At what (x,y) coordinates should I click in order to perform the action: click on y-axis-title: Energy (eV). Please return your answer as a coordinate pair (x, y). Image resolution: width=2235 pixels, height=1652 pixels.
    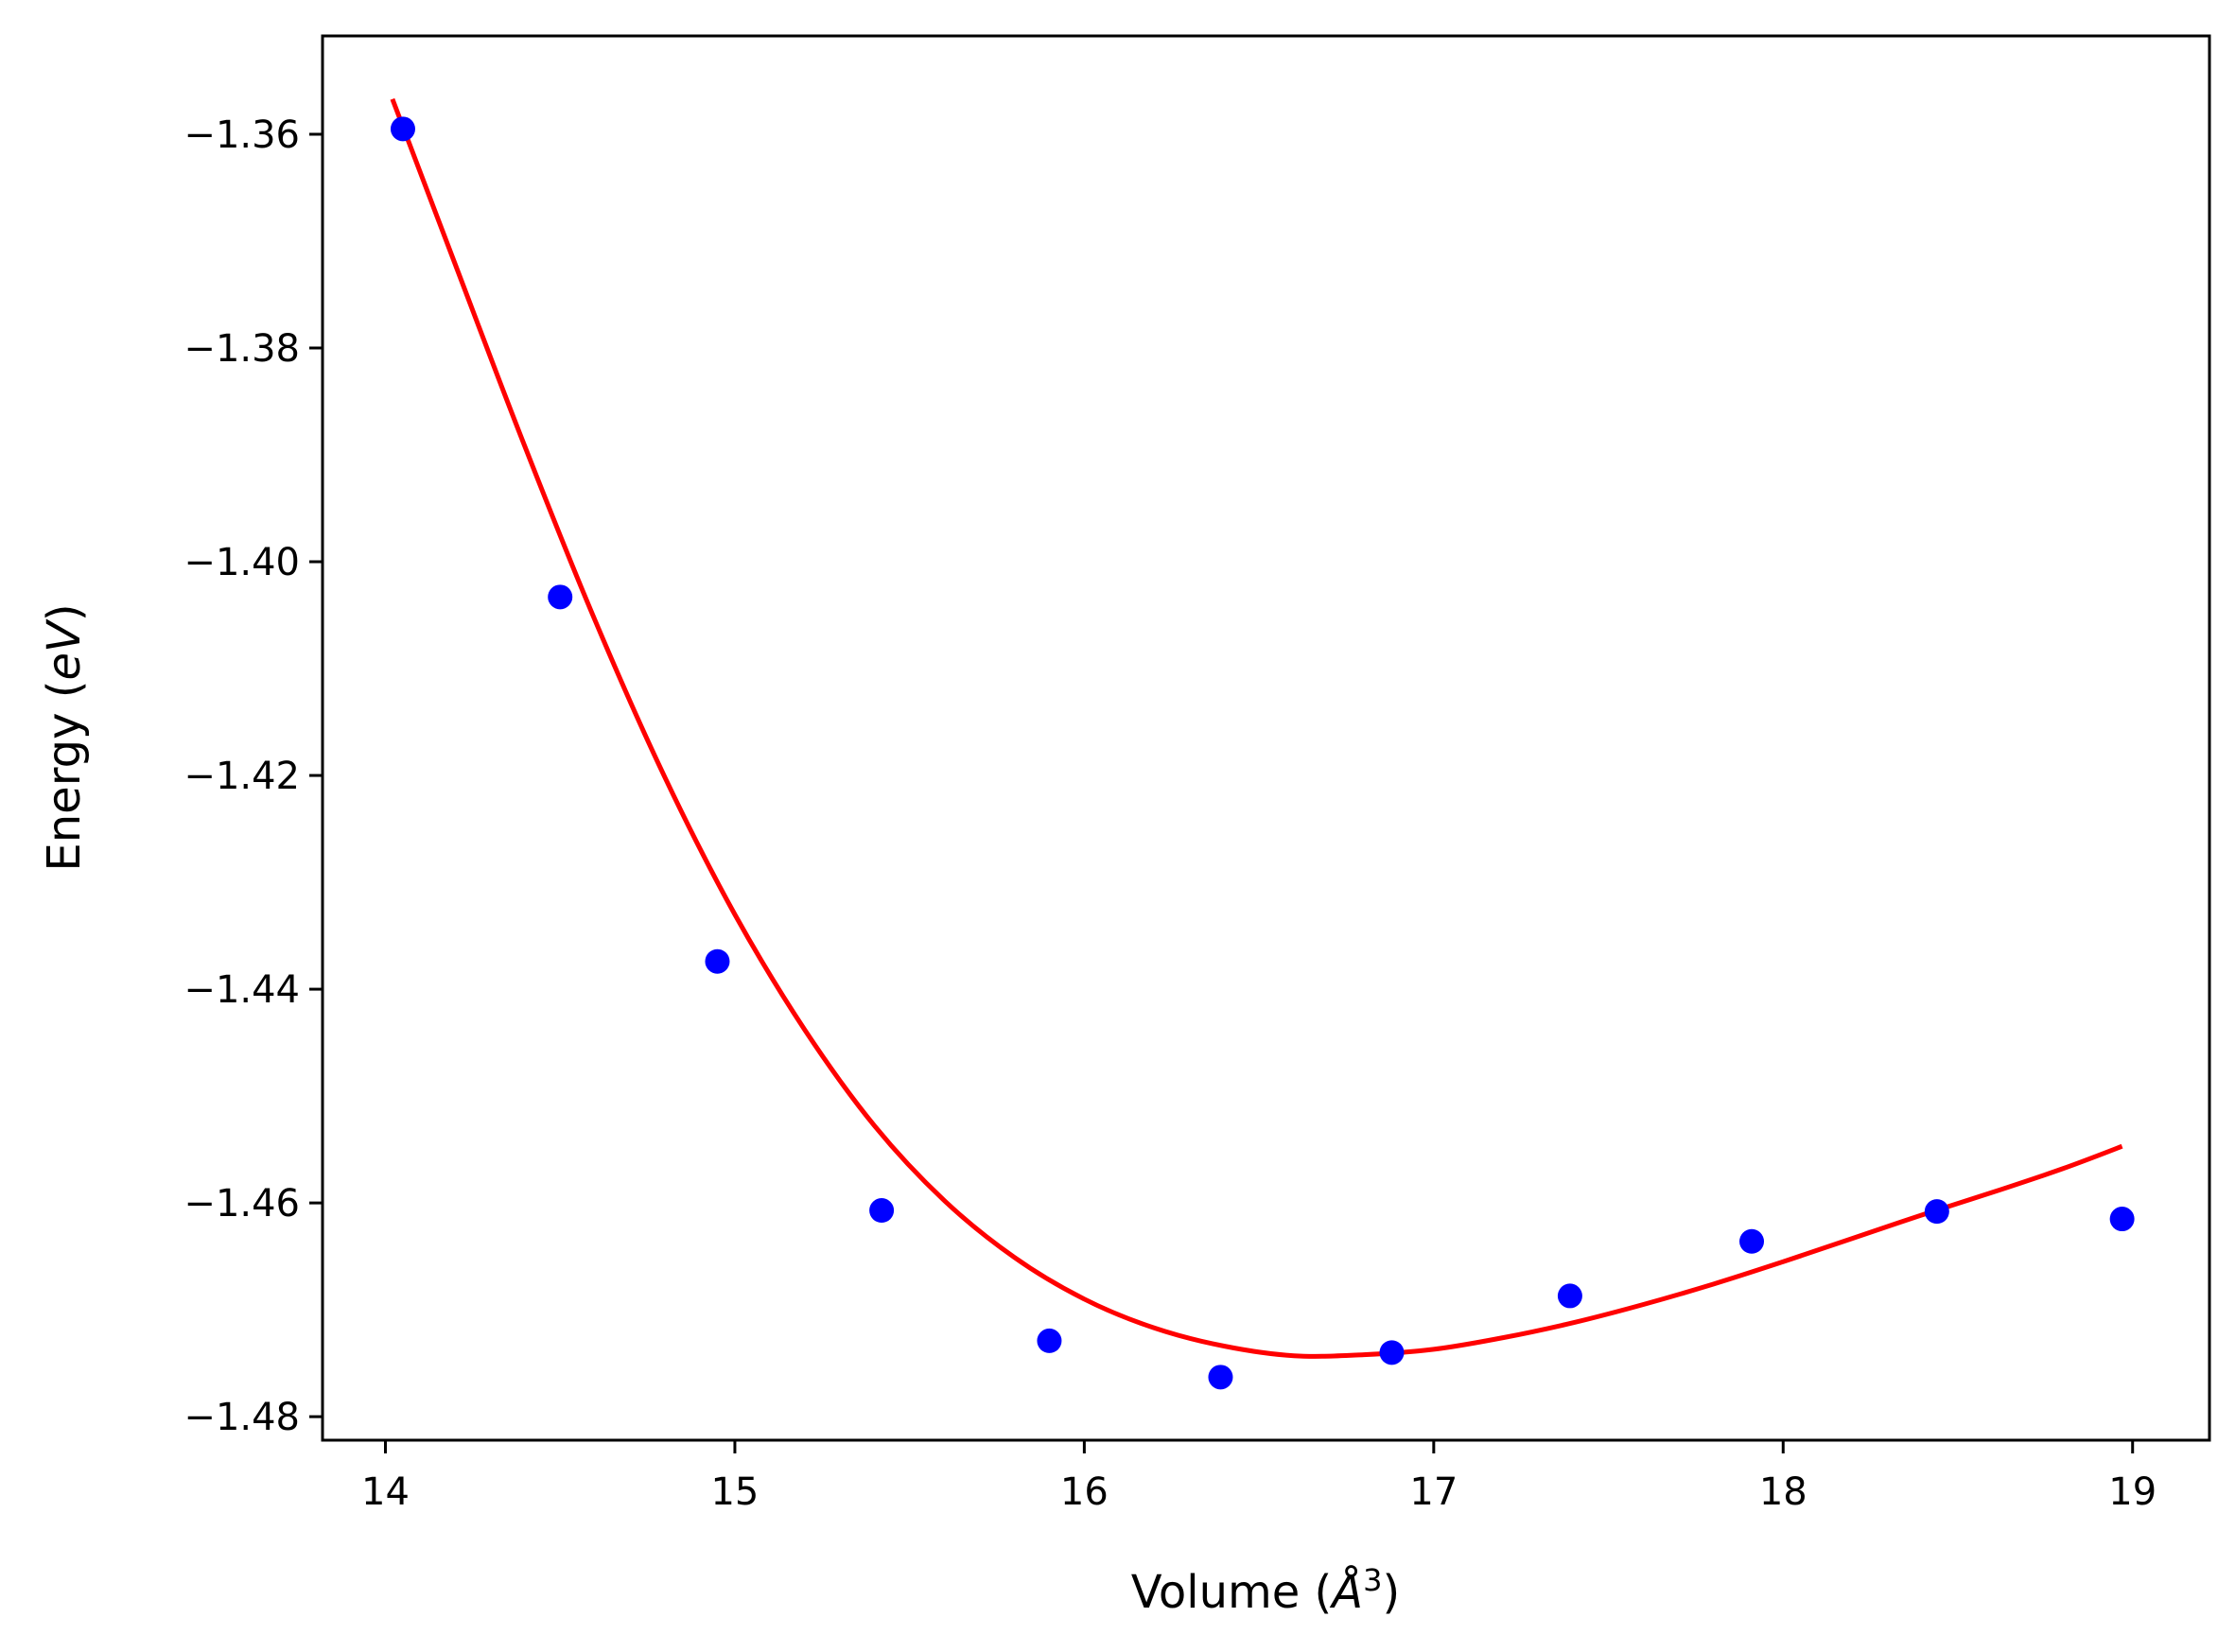
    Looking at the image, I should click on (64, 737).